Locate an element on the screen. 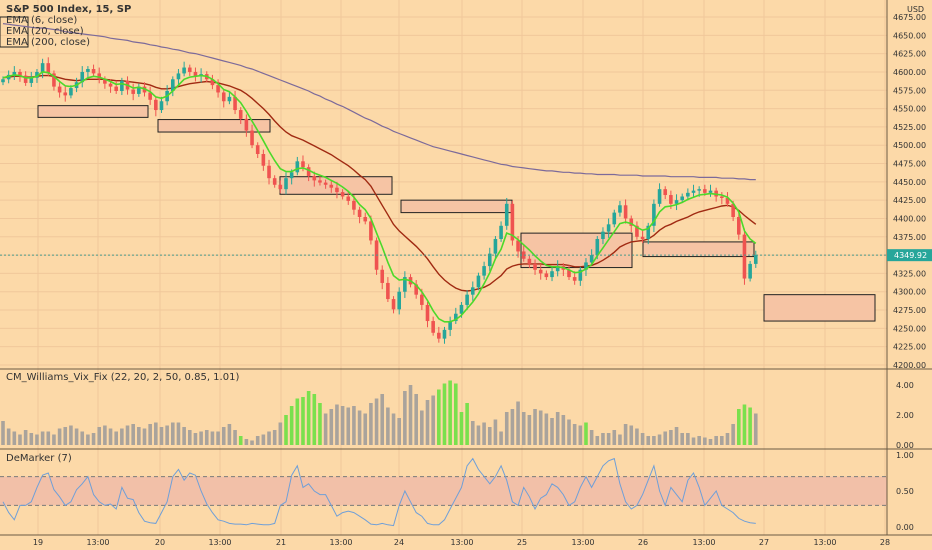 This screenshot has width=932, height=550. symbol-title: S&P 500 Index, 15, SP is located at coordinates (69, 9).